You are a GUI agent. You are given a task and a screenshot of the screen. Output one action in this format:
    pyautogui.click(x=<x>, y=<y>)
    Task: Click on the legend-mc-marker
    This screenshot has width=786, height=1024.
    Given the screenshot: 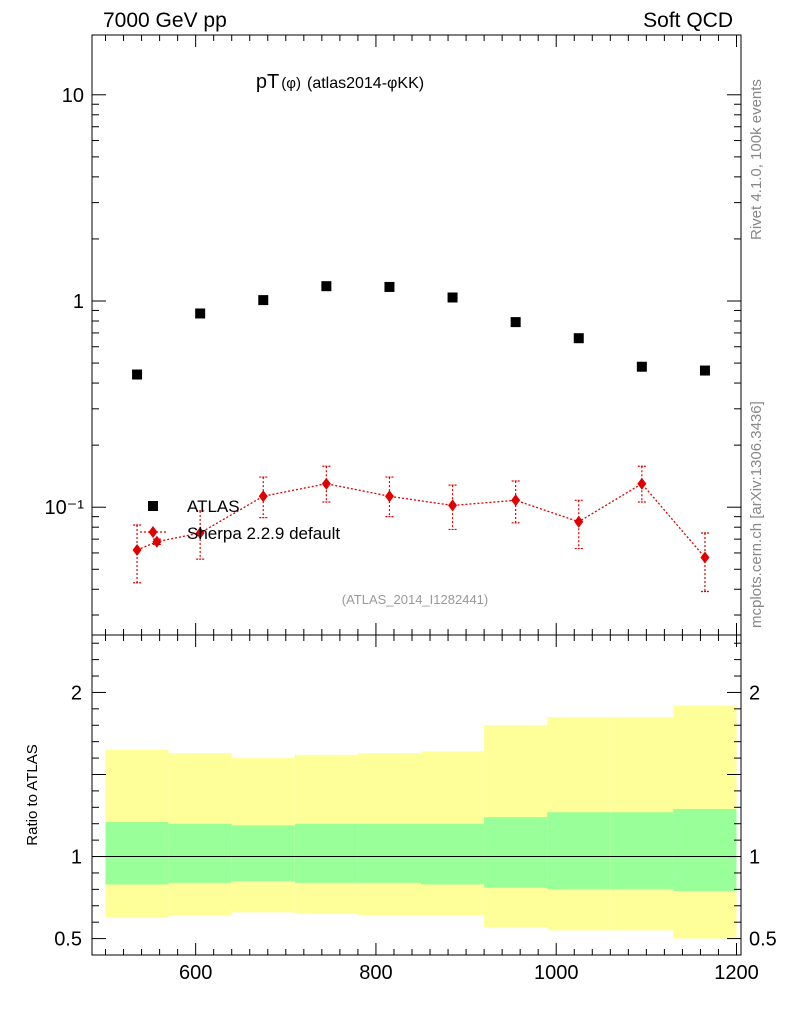 What is the action you would take?
    pyautogui.click(x=153, y=532)
    